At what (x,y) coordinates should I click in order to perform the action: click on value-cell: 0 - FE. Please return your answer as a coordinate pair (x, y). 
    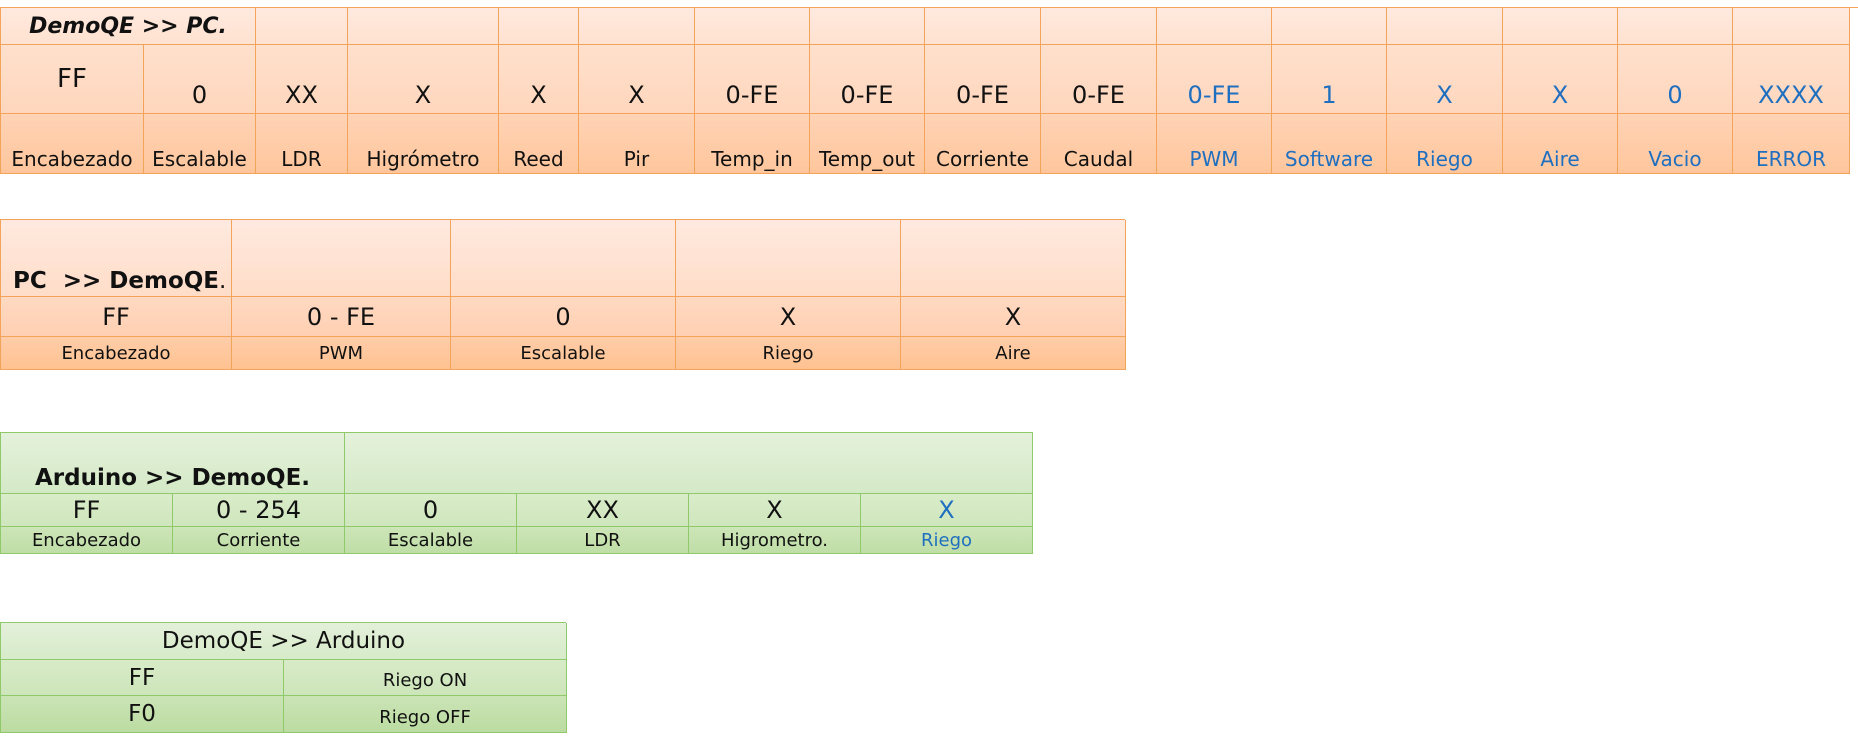
    Looking at the image, I should click on (341, 317).